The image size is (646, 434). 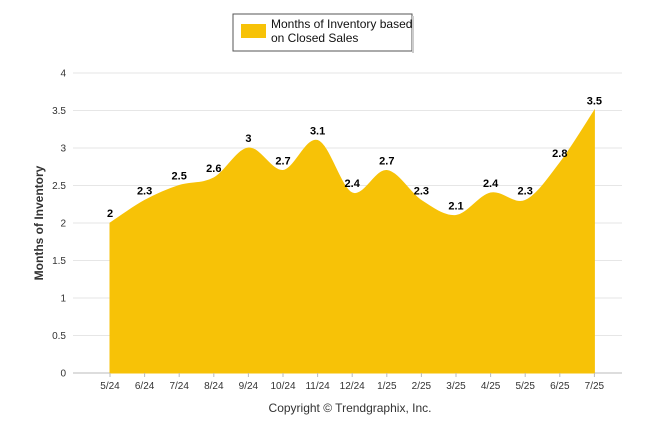 I want to click on x-tick-label: 10/24, so click(x=282, y=386).